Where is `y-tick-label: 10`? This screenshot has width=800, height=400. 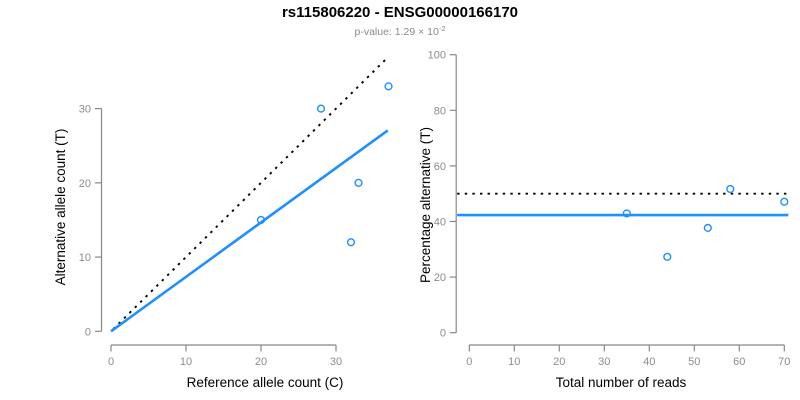
y-tick-label: 10 is located at coordinates (85, 258).